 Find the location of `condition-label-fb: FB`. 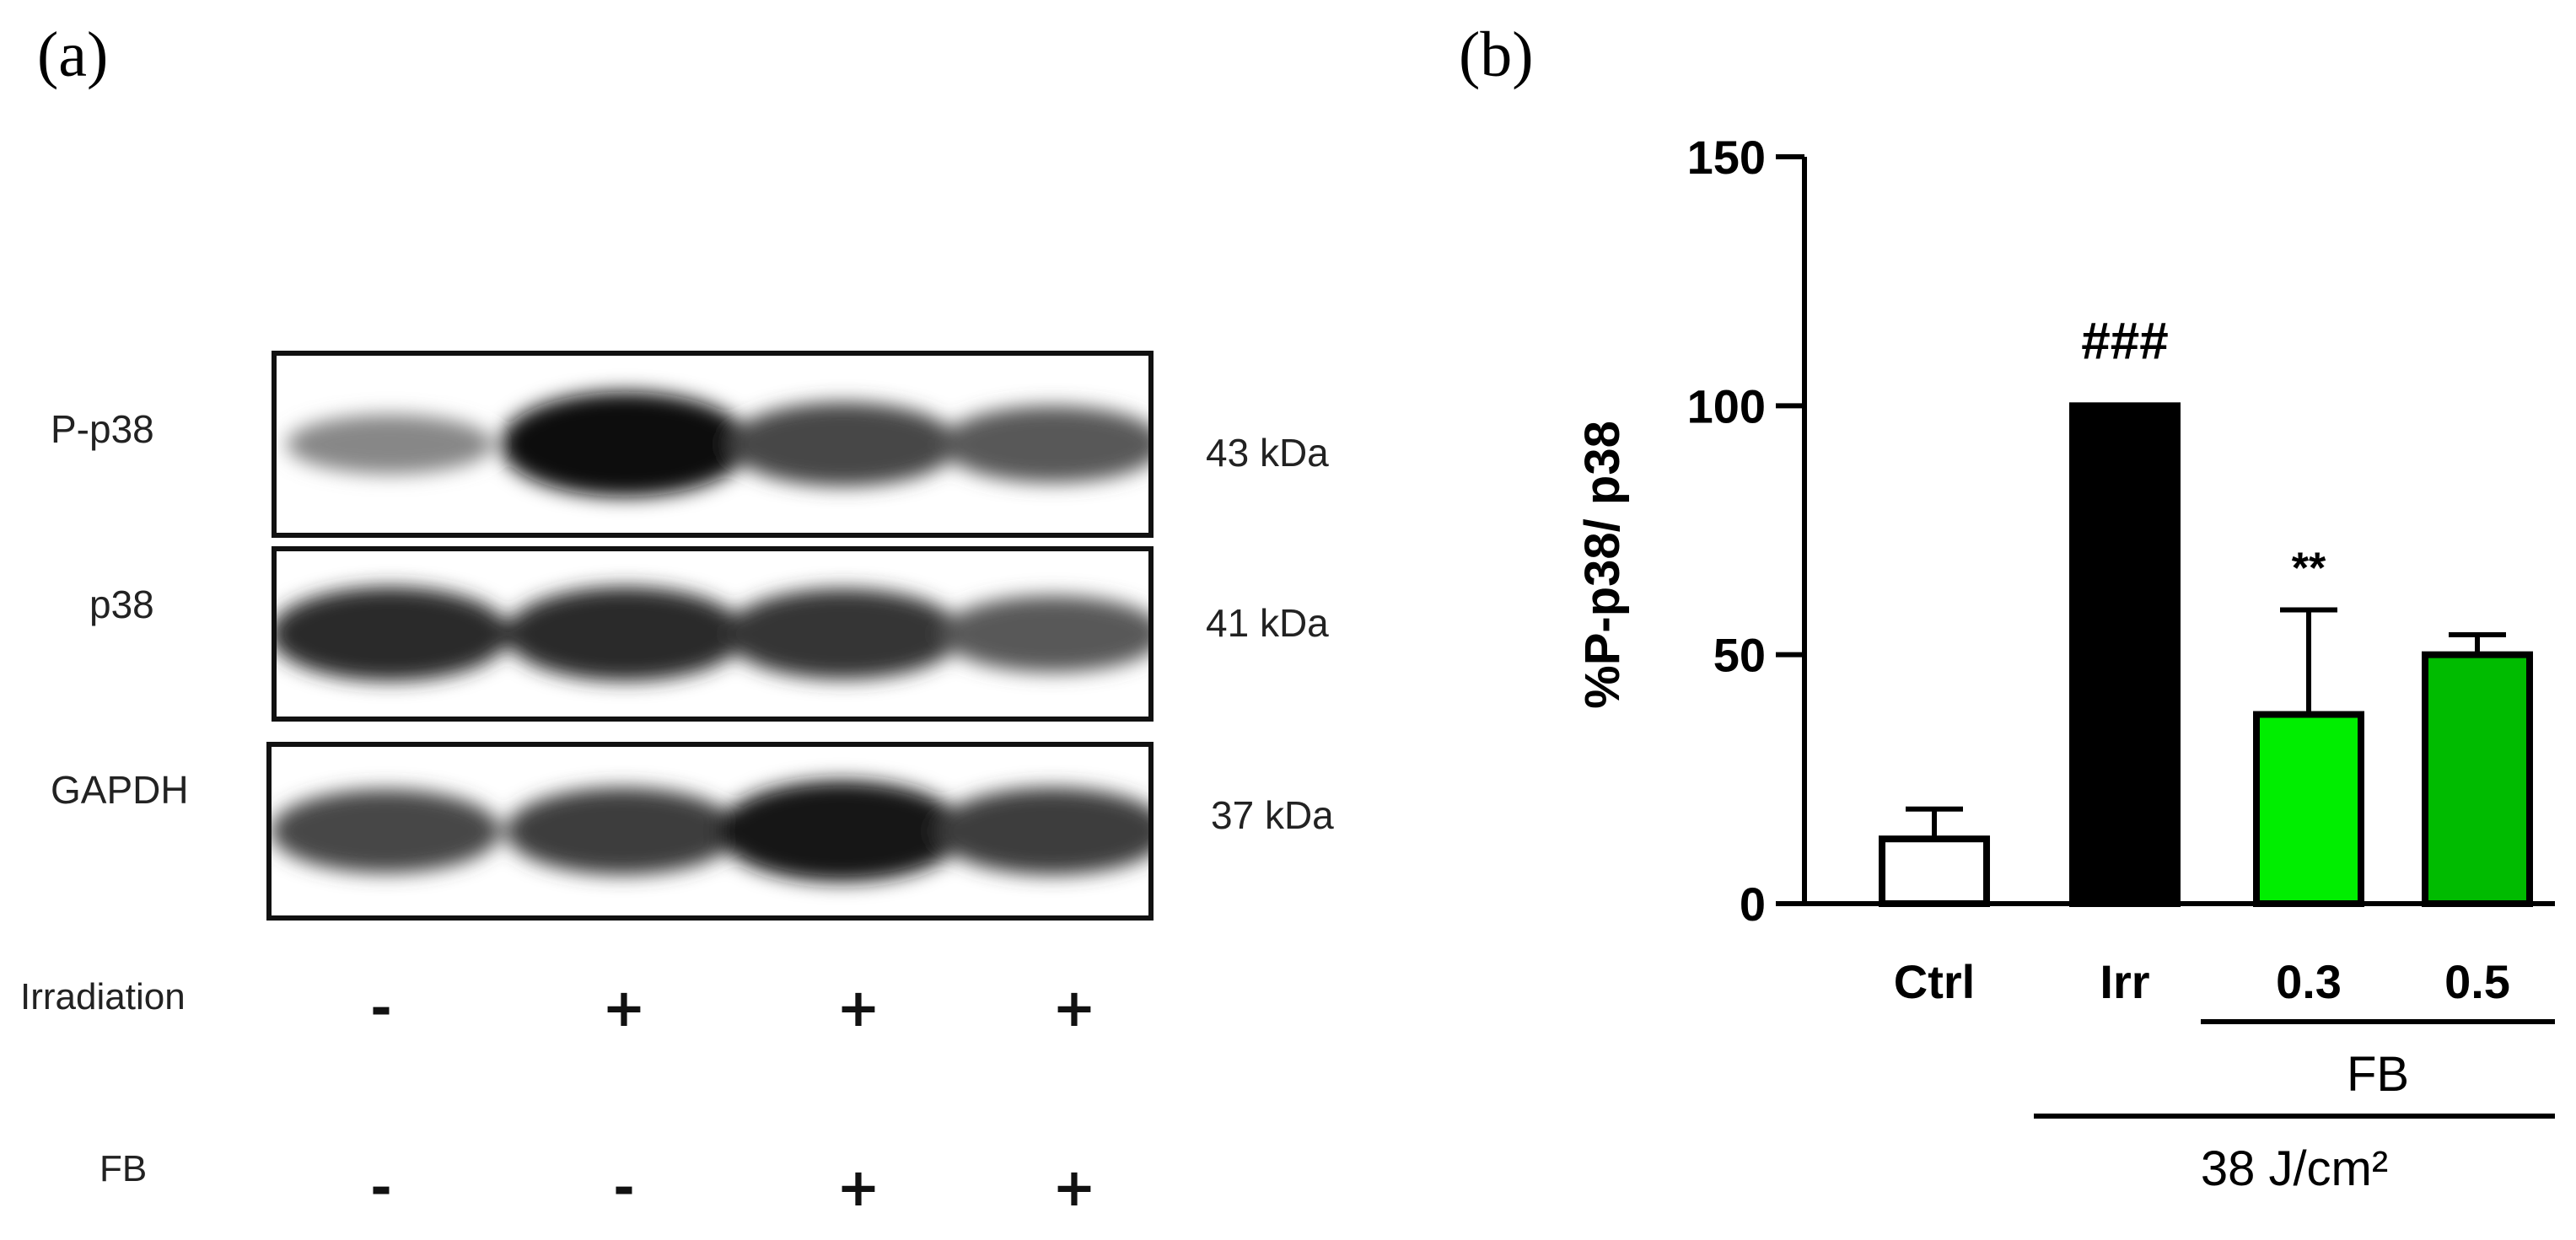

condition-label-fb: FB is located at coordinates (124, 1168).